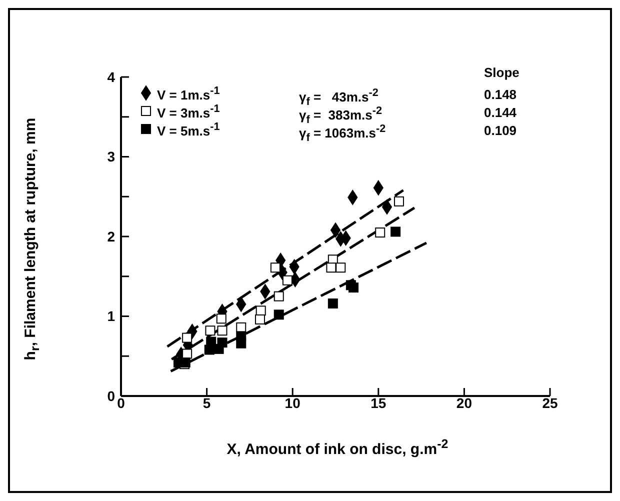 The image size is (620, 501). I want to click on x-tick-label: 0, so click(121, 402).